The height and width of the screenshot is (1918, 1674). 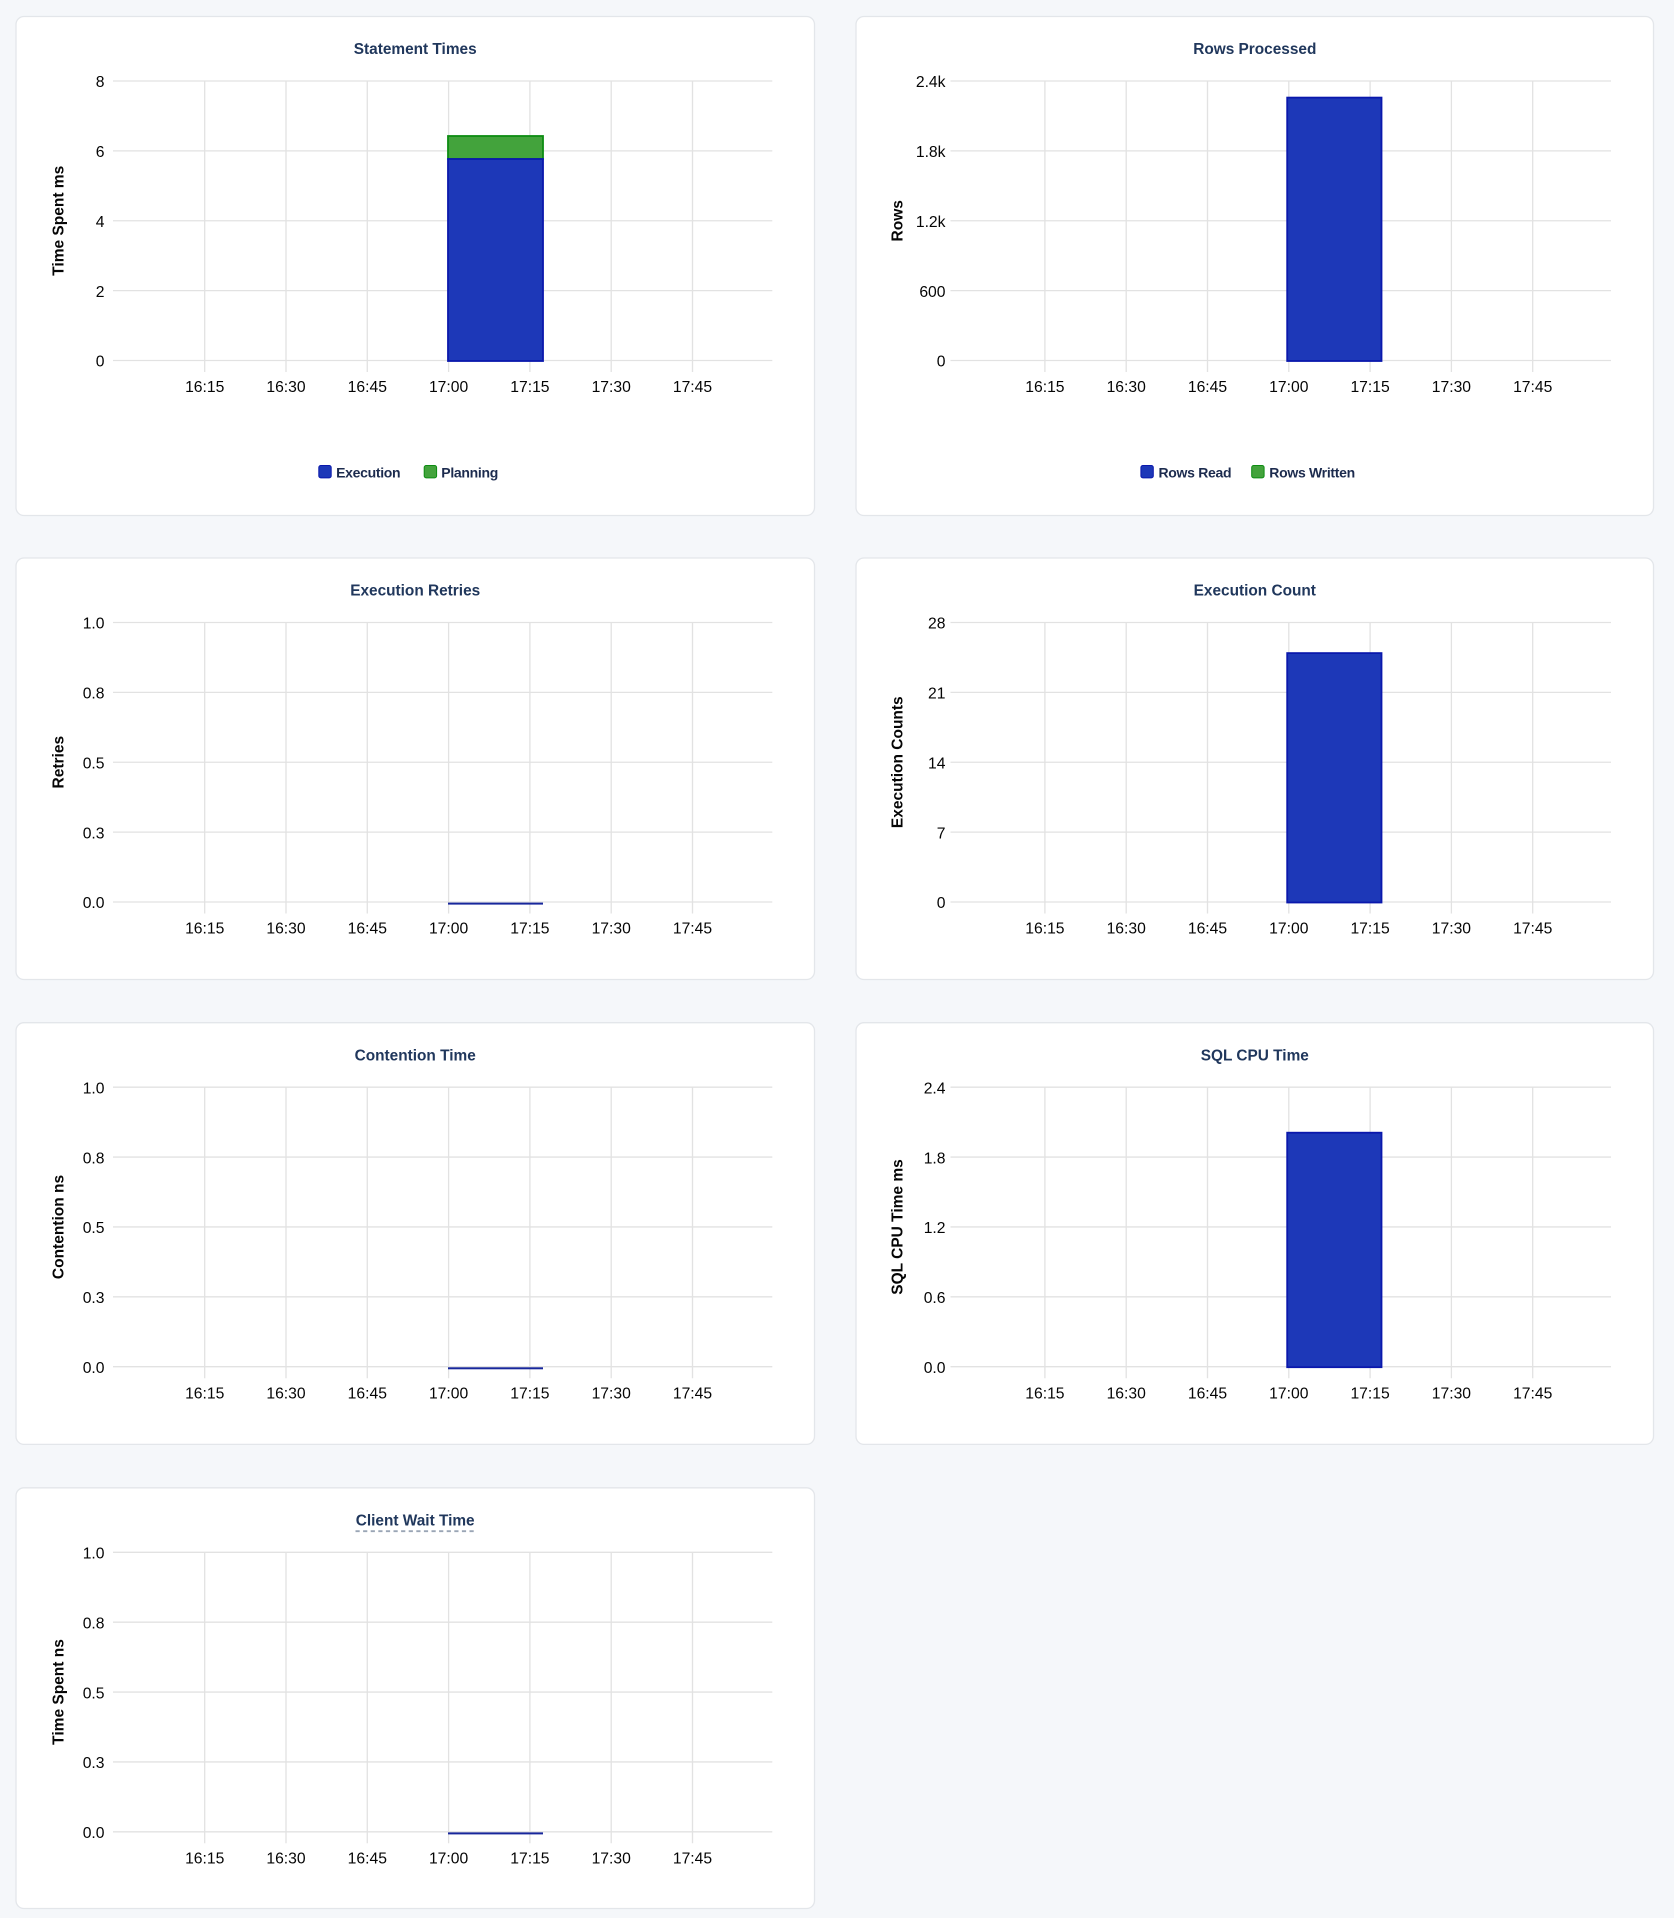 What do you see at coordinates (937, 763) in the screenshot?
I see `svg-text: 14` at bounding box center [937, 763].